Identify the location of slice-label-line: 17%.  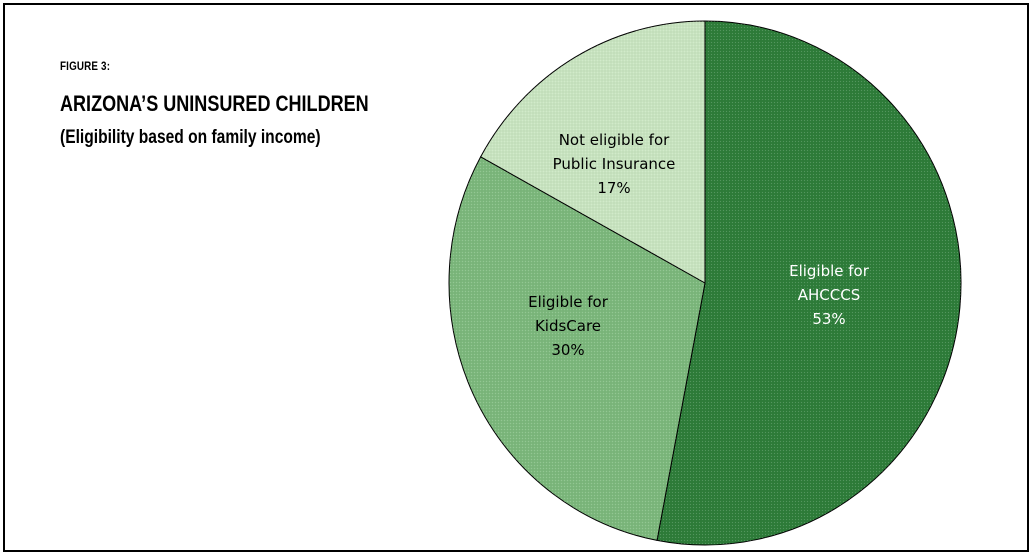
(613, 188).